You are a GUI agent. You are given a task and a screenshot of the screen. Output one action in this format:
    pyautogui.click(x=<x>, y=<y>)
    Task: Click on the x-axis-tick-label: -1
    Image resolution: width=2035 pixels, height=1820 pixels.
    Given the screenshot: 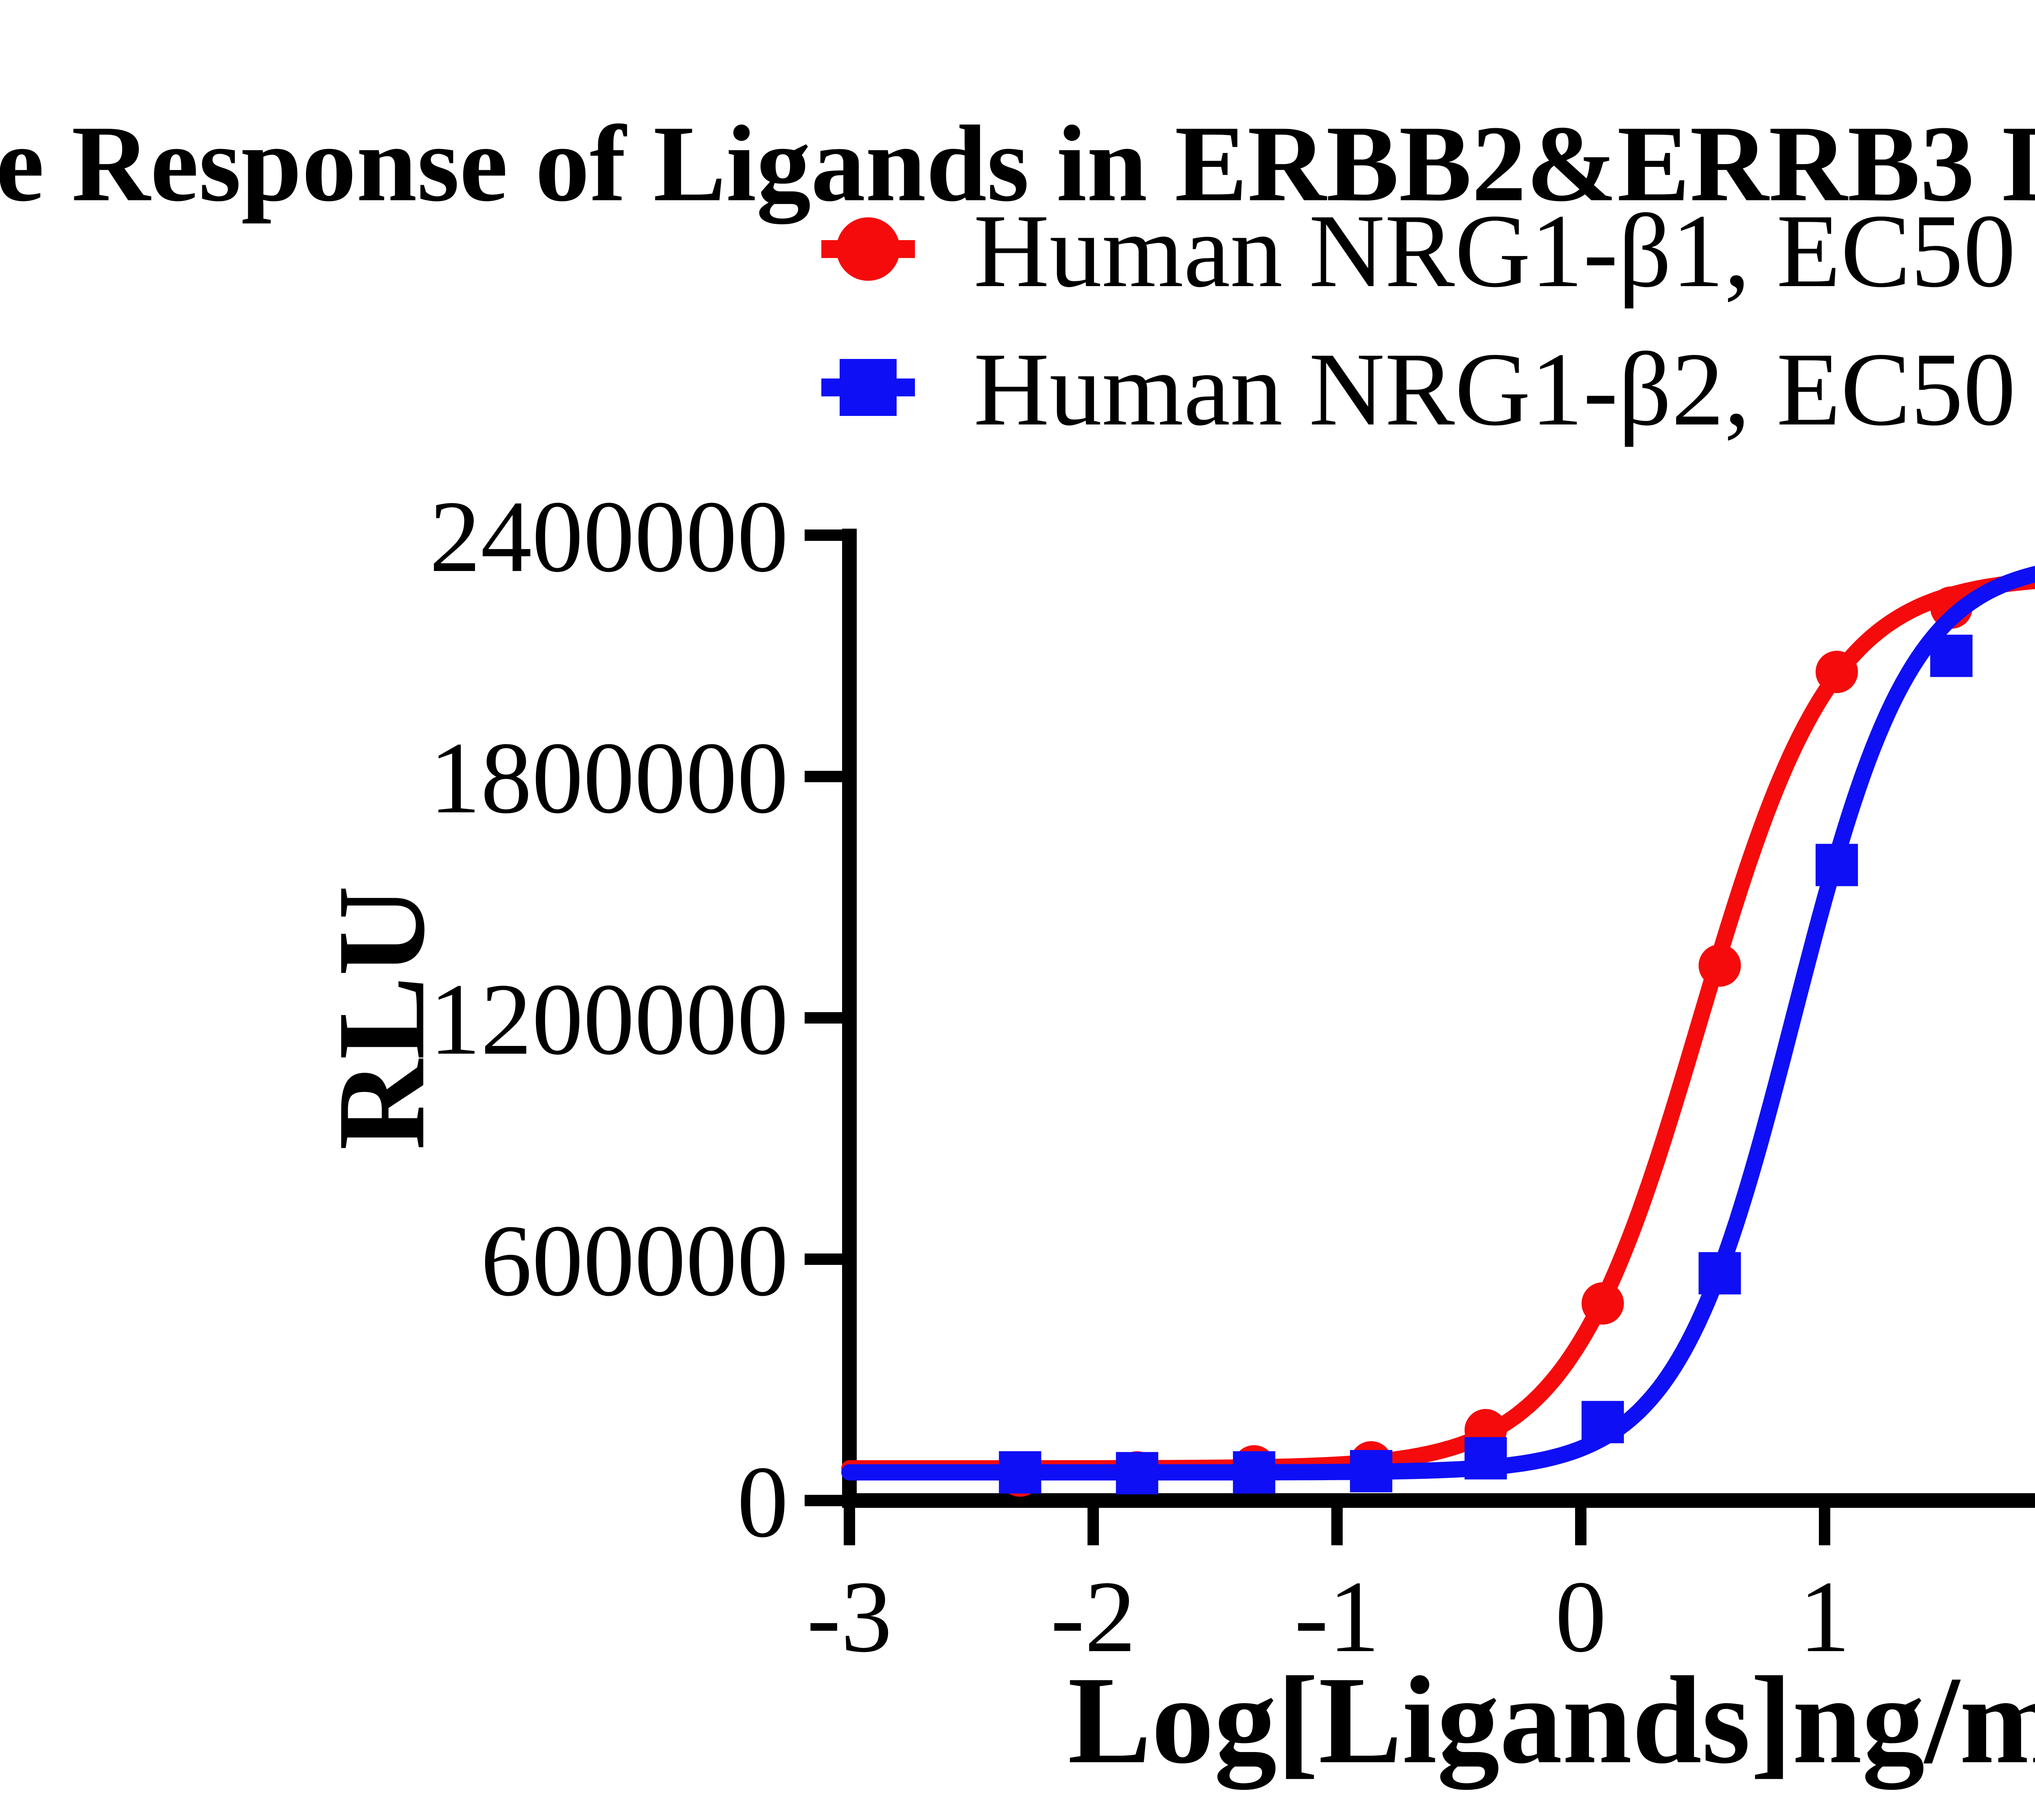 What is the action you would take?
    pyautogui.click(x=1337, y=1617)
    